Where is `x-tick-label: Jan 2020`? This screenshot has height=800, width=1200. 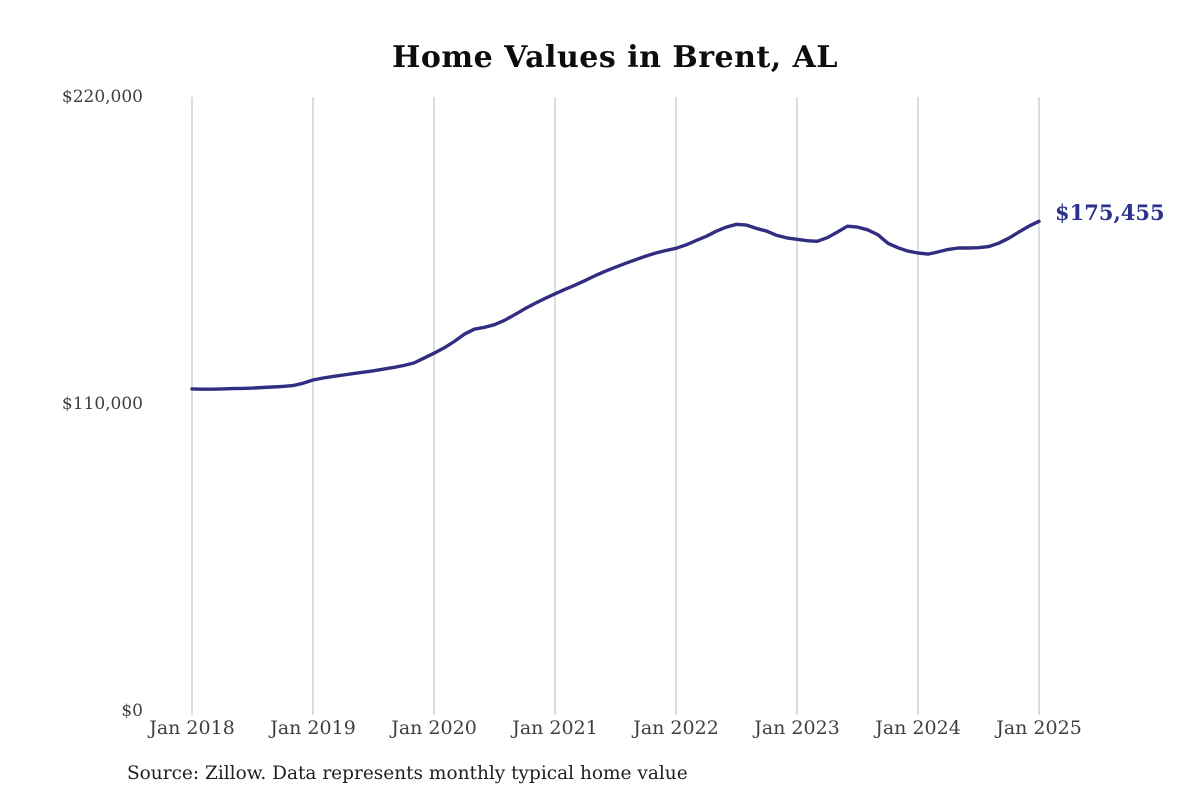
x-tick-label: Jan 2020 is located at coordinates (434, 728).